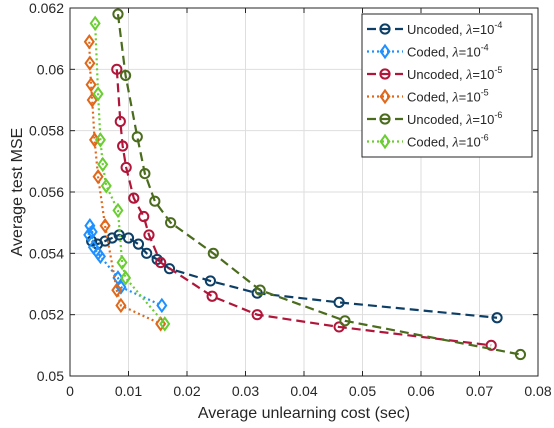  I want to click on legend-label: Uncoded, λ=10-4, so click(454, 29).